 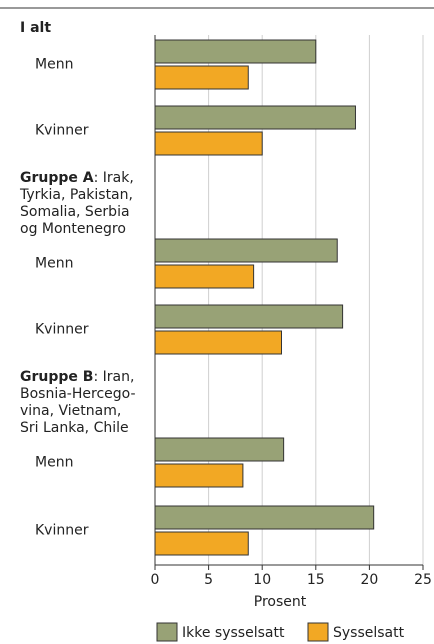 What do you see at coordinates (316, 580) in the screenshot?
I see `x-tick-label: 15` at bounding box center [316, 580].